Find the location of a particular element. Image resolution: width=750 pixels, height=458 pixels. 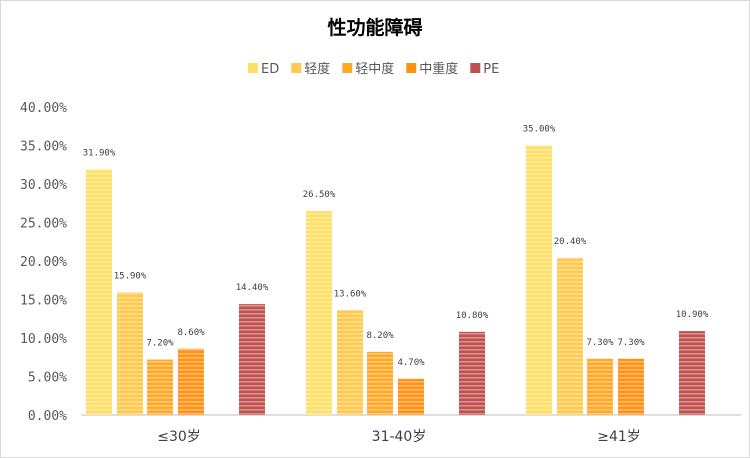

data-label: 14.40% is located at coordinates (252, 288).